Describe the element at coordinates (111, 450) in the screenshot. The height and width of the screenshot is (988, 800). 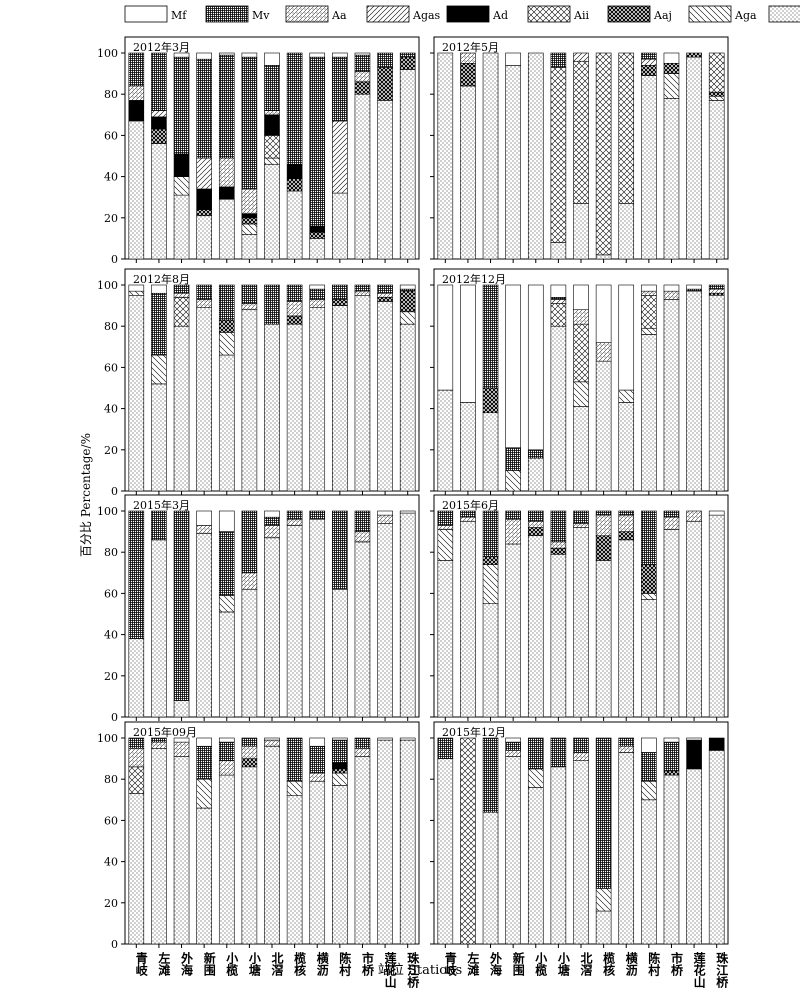
I see `y-tick-label: 20` at that location.